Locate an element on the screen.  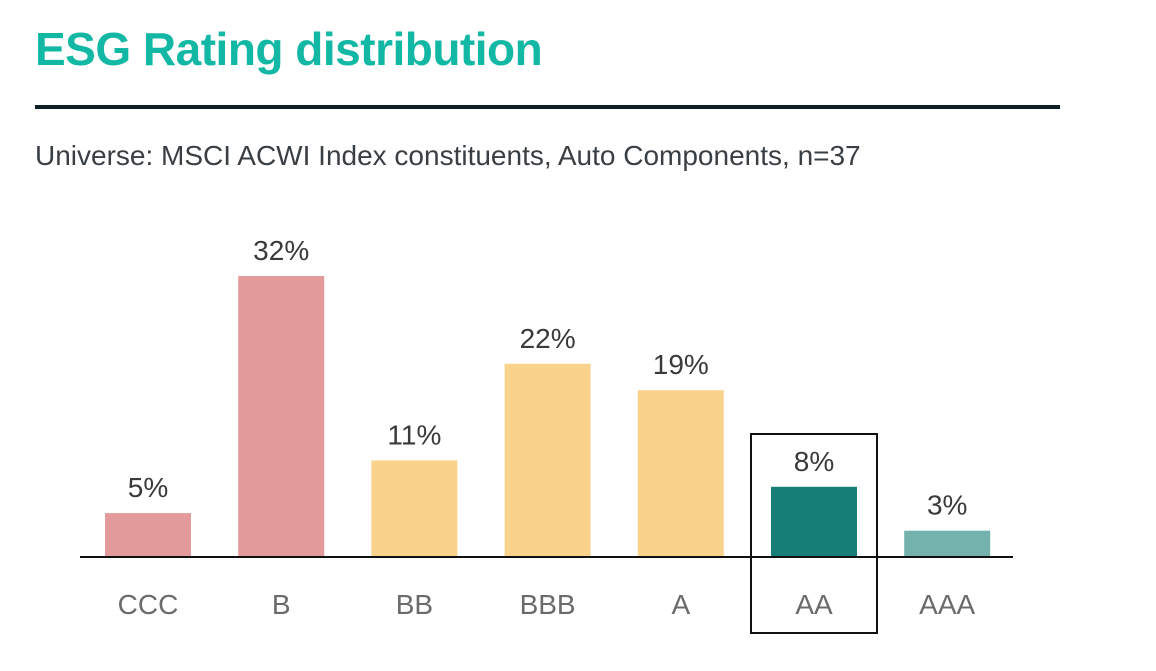
bar-bbb is located at coordinates (547, 460).